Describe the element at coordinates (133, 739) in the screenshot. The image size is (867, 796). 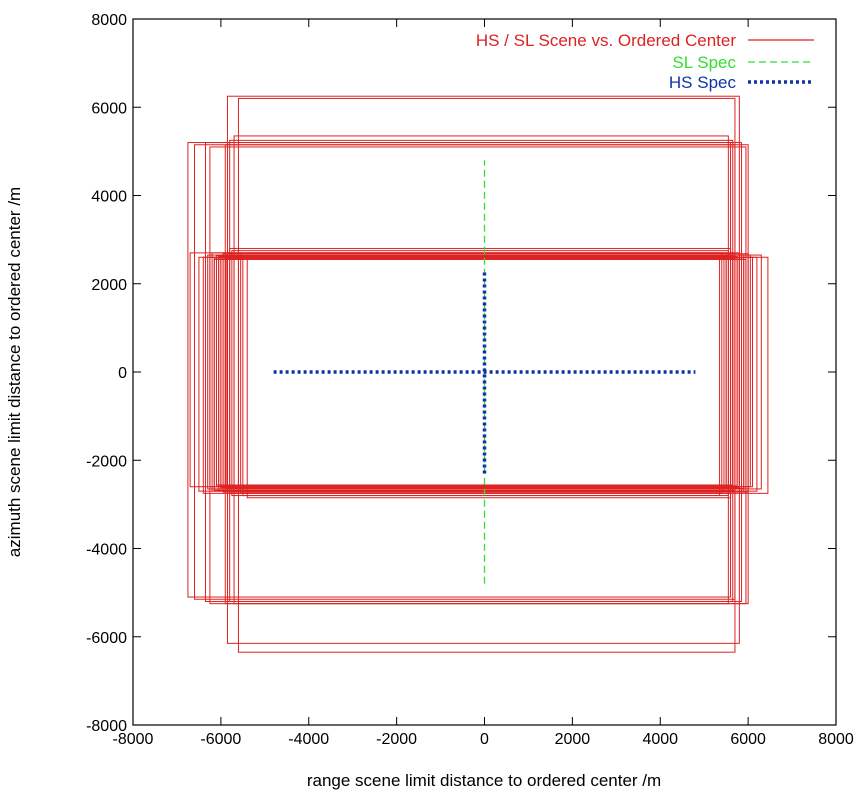
I see `x-tick-label: -8000` at that location.